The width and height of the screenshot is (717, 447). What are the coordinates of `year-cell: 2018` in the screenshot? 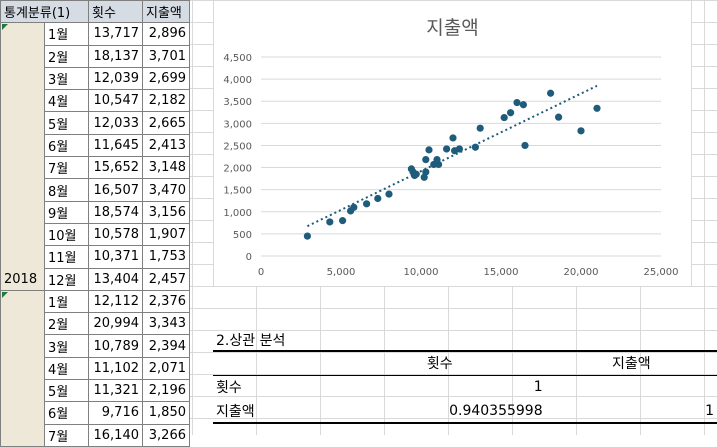 It's located at (22, 156).